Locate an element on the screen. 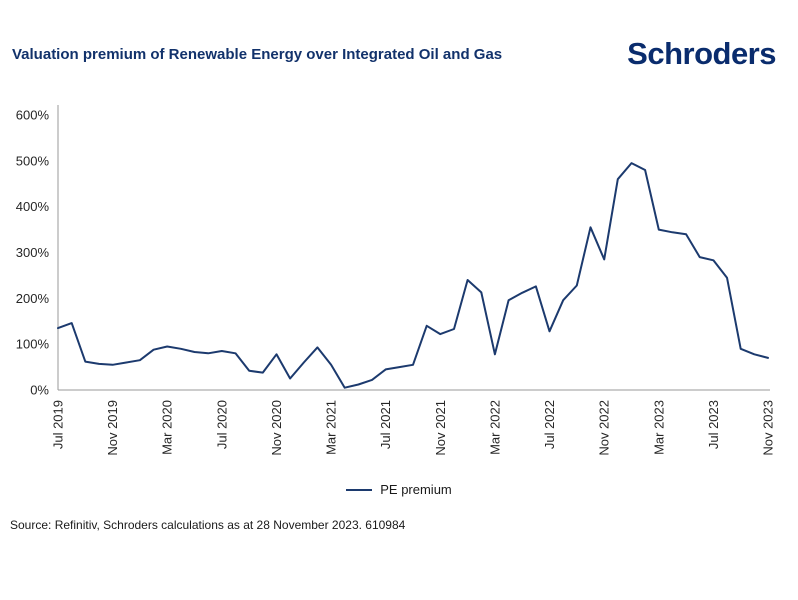  y-tick-label: 100% is located at coordinates (33, 344).